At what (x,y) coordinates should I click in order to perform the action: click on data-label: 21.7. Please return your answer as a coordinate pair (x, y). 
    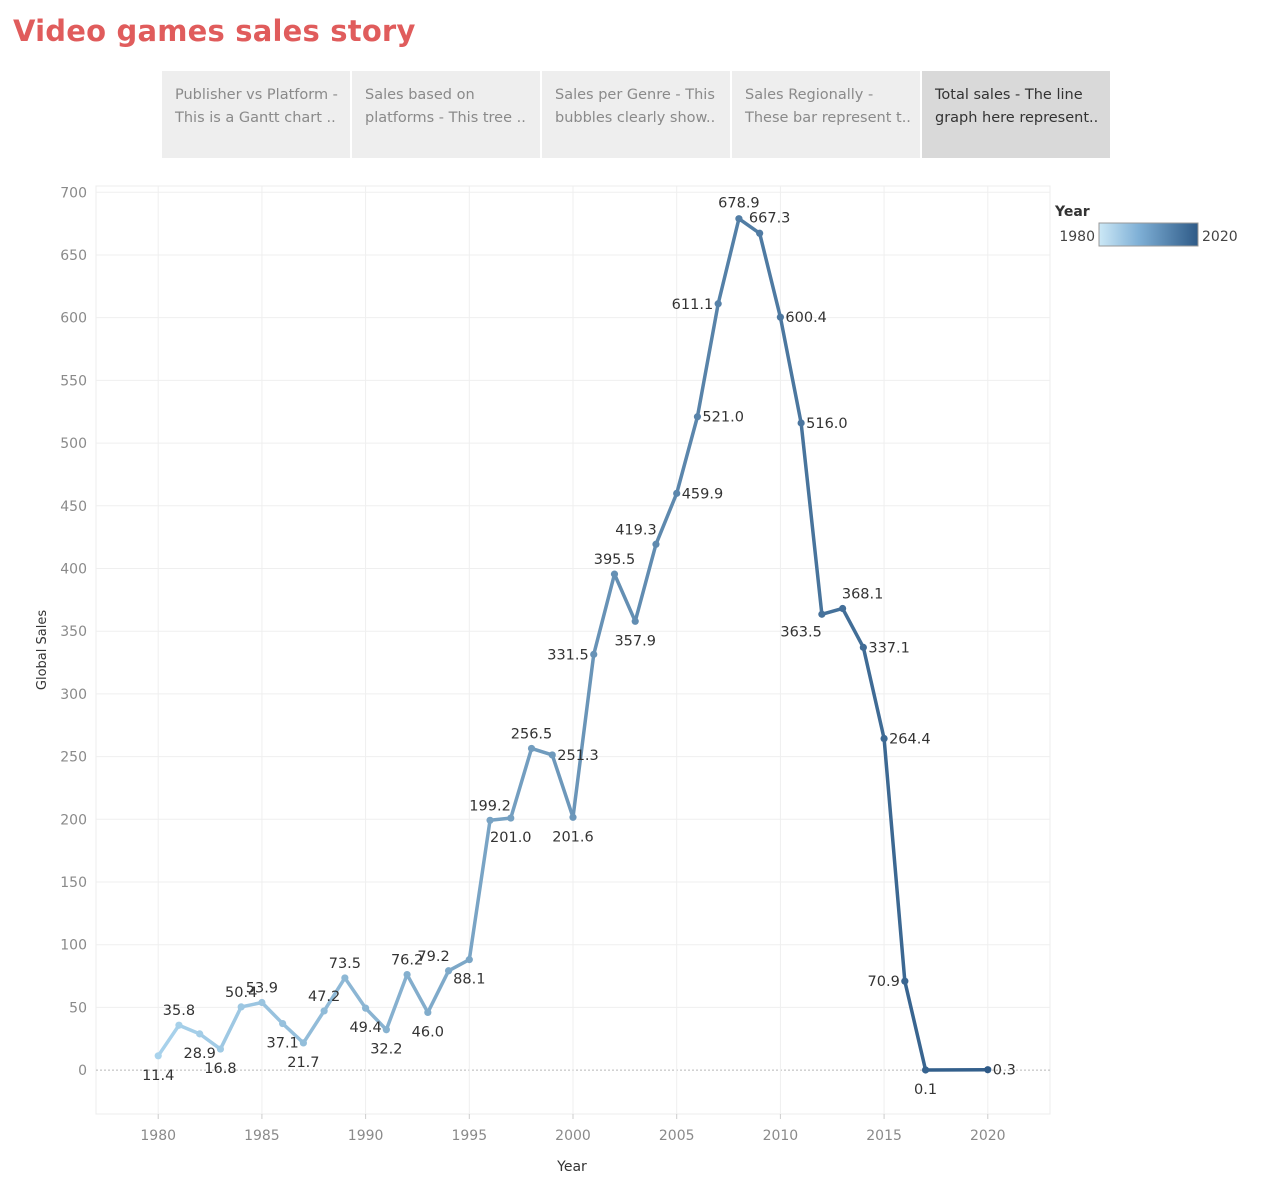
    Looking at the image, I should click on (303, 1063).